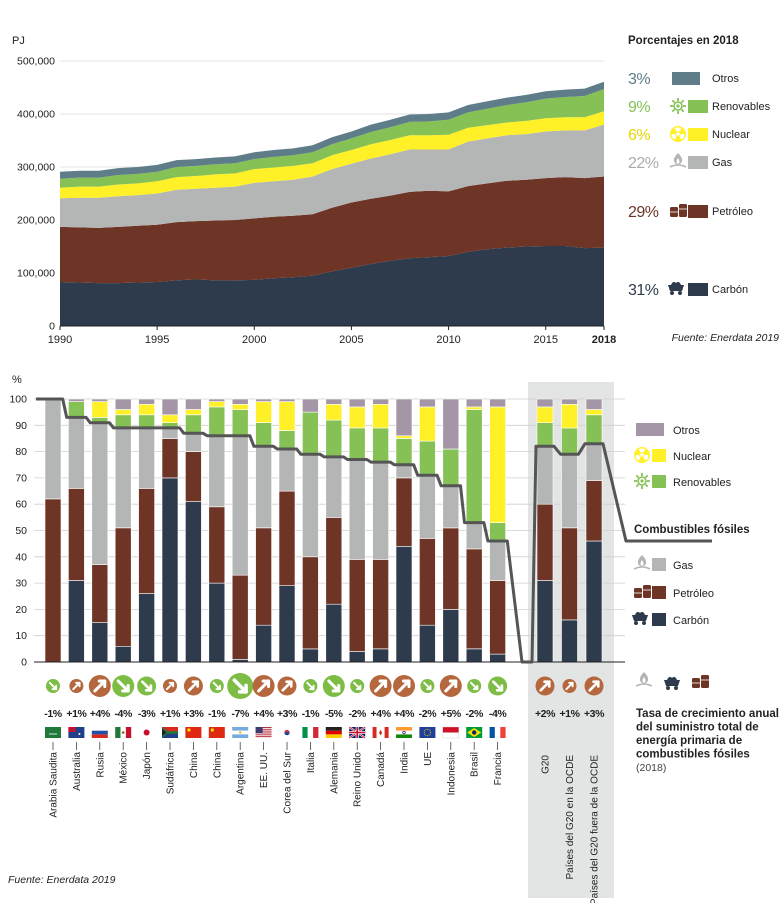  I want to click on legend-item-gas: Gas, so click(663, 563).